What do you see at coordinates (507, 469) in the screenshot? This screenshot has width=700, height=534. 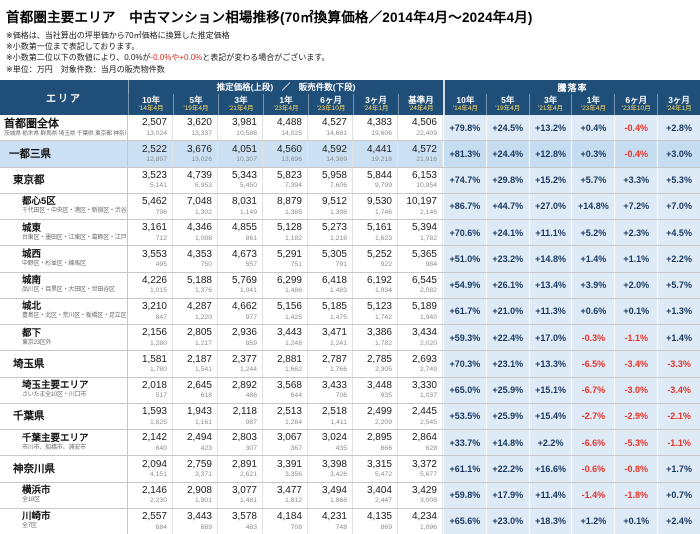 I see `rate-cell: +22.2%` at bounding box center [507, 469].